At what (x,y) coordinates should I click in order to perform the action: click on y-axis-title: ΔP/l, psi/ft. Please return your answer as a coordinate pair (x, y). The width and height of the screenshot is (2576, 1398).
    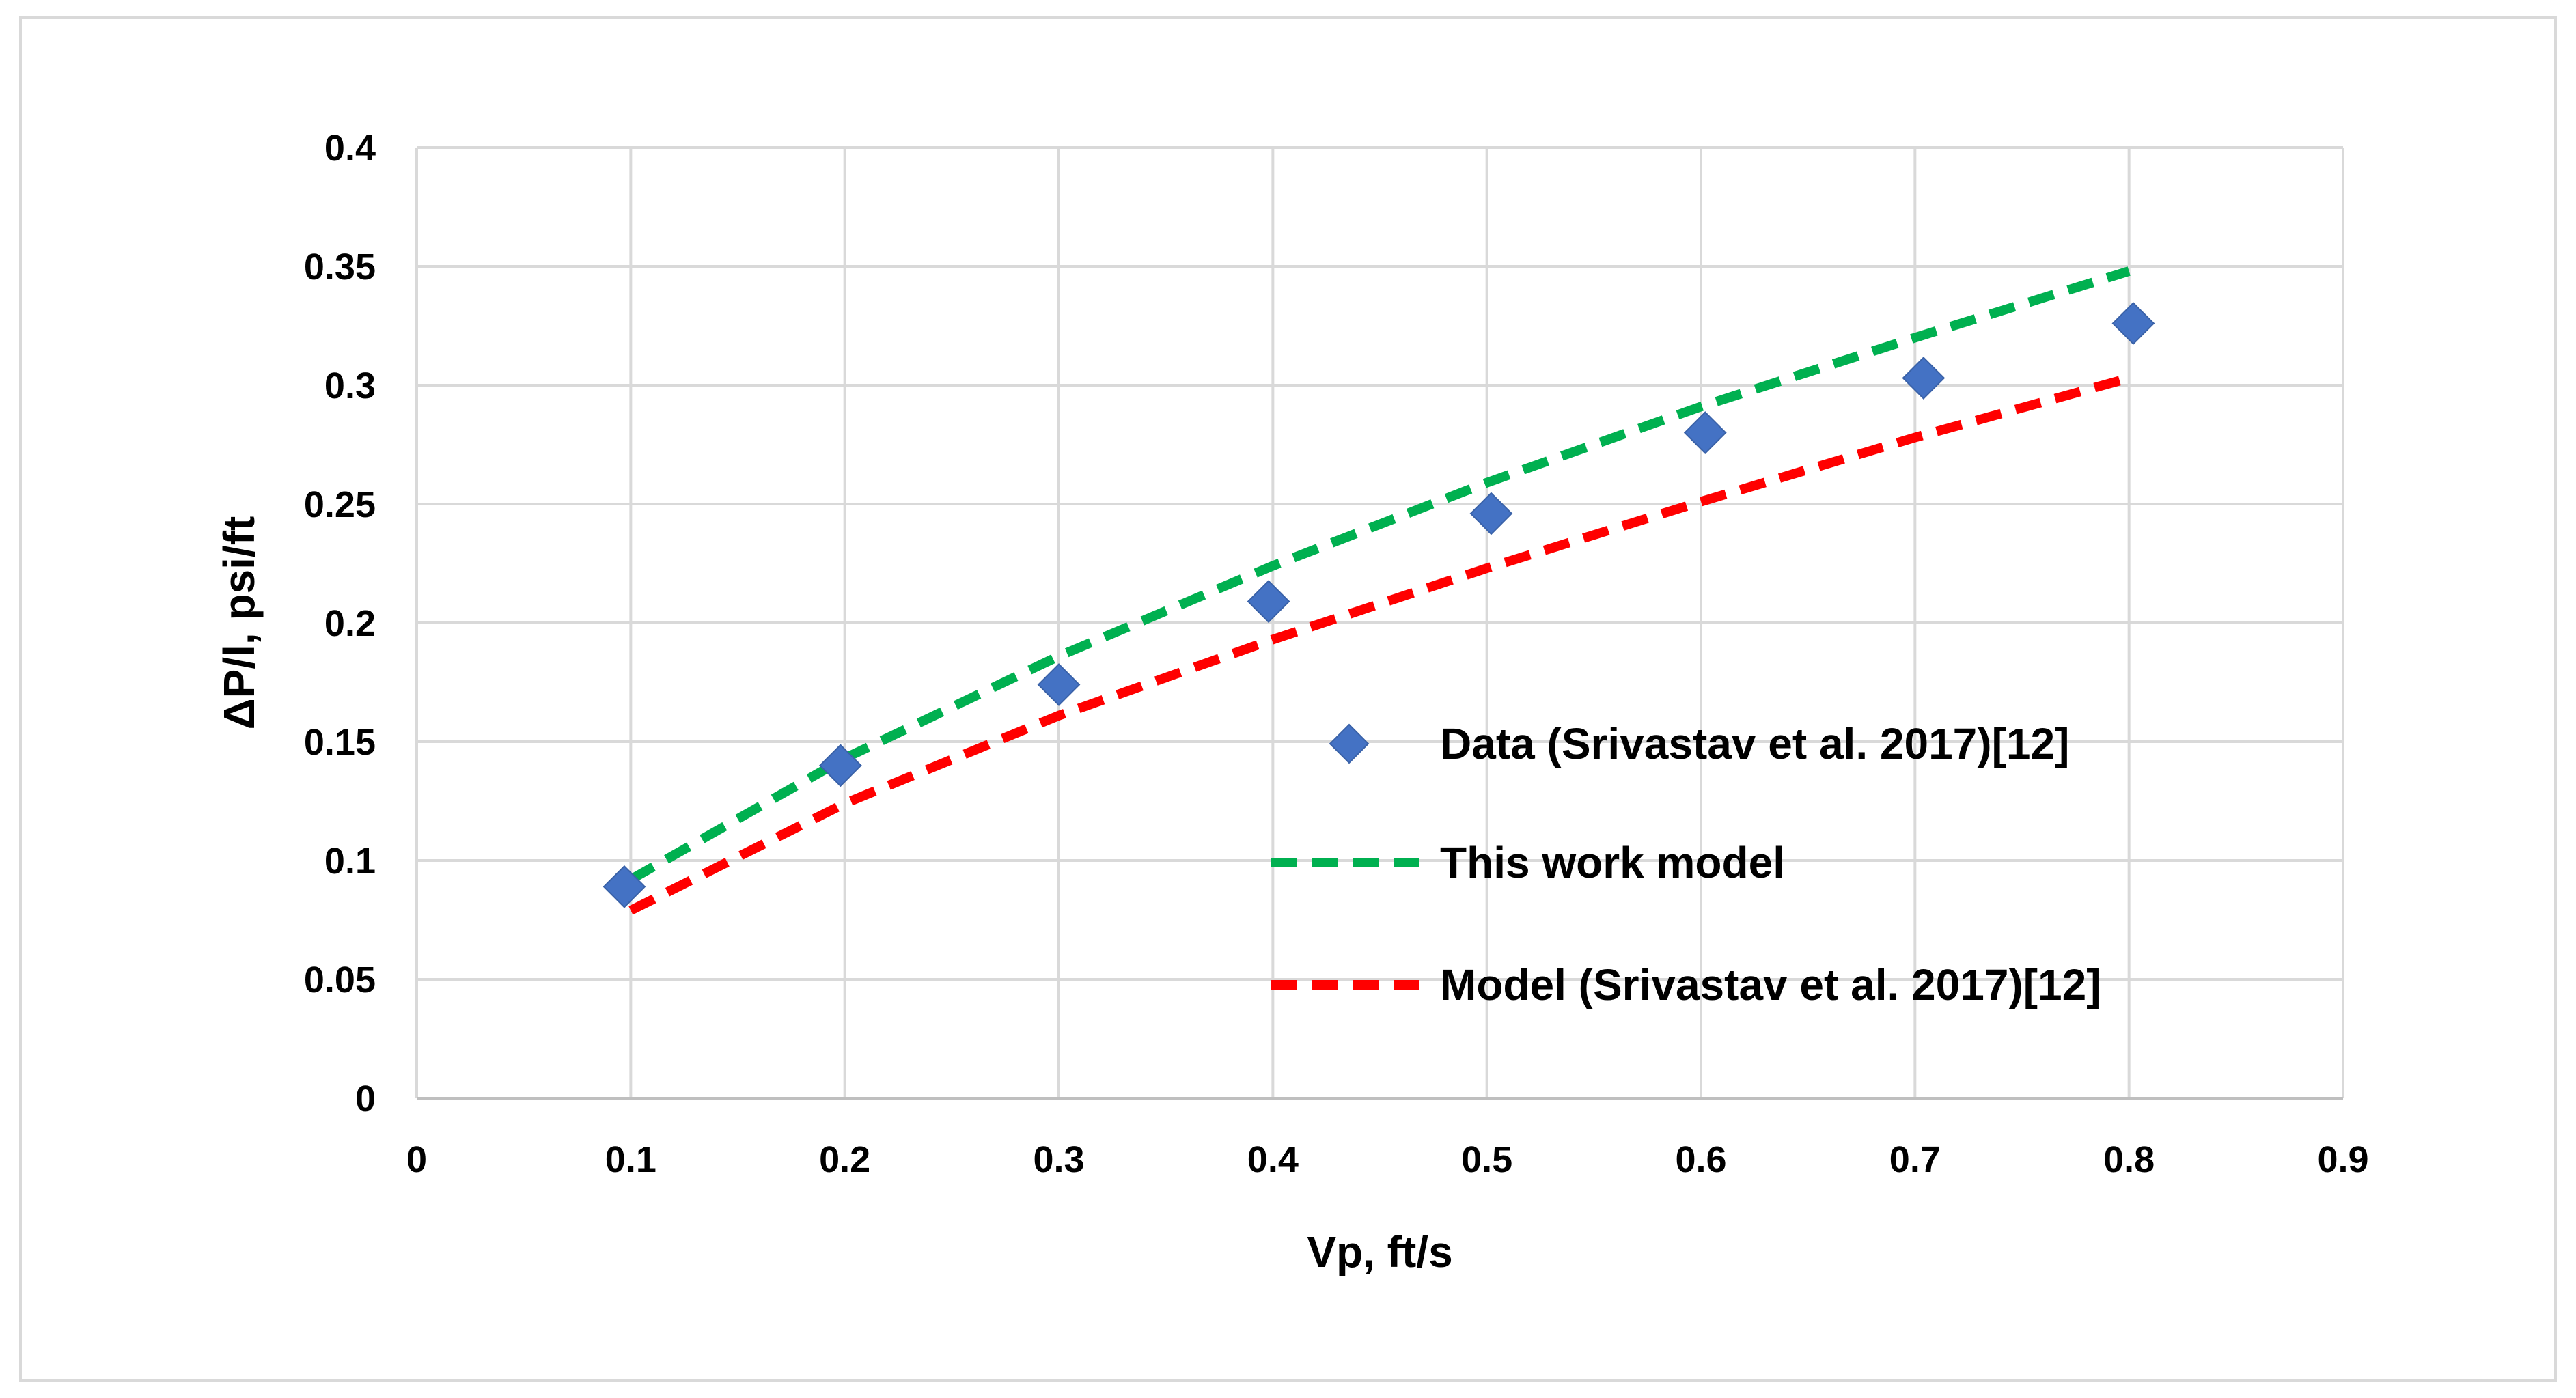
    Looking at the image, I should click on (239, 623).